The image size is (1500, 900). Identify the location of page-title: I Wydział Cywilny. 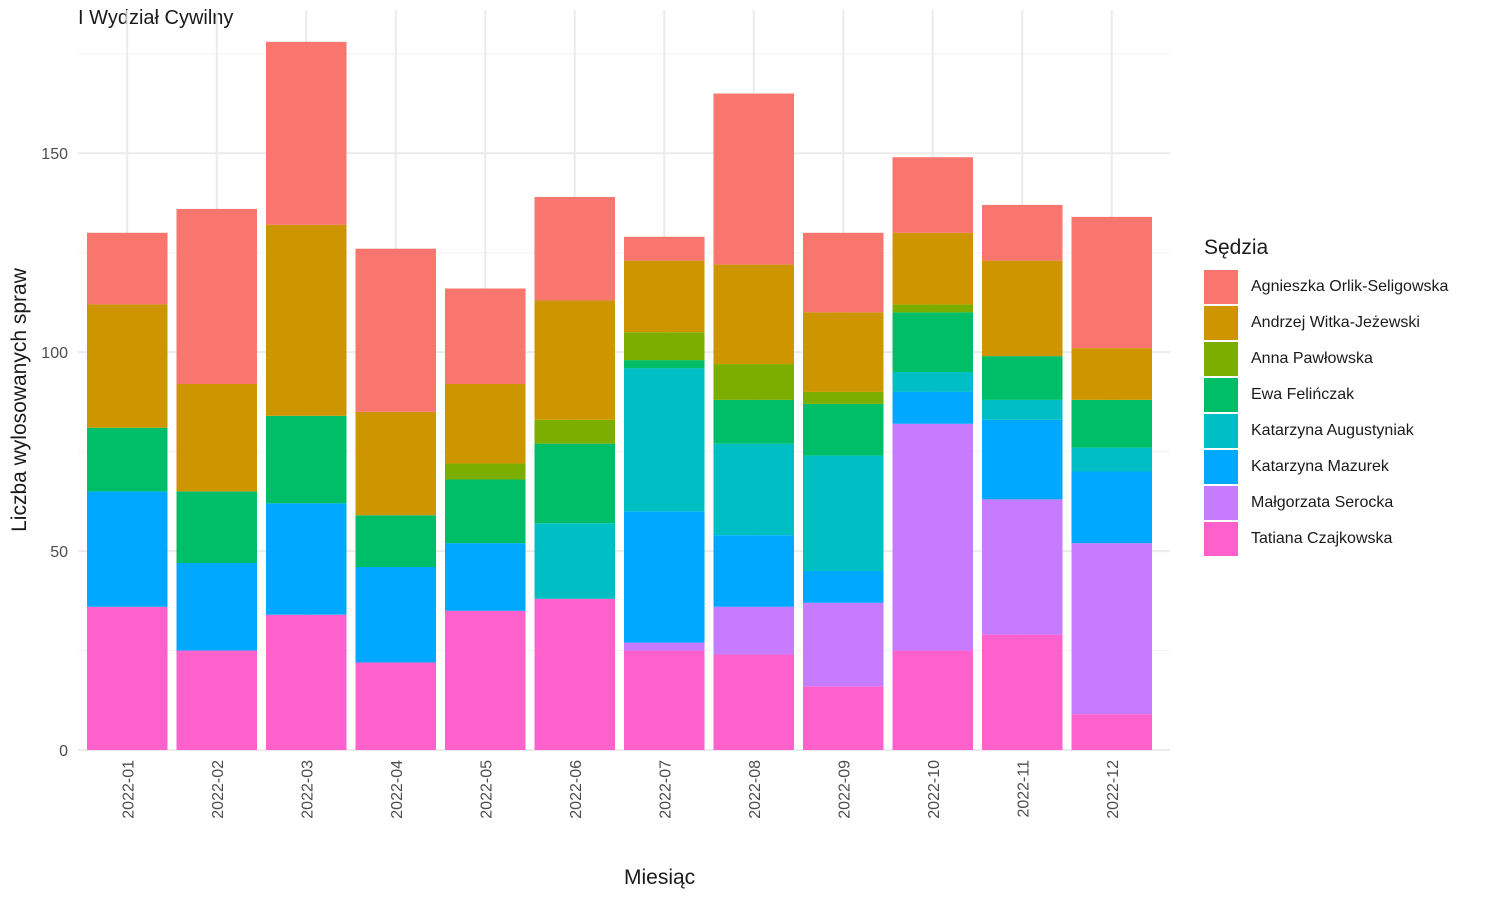
(156, 18).